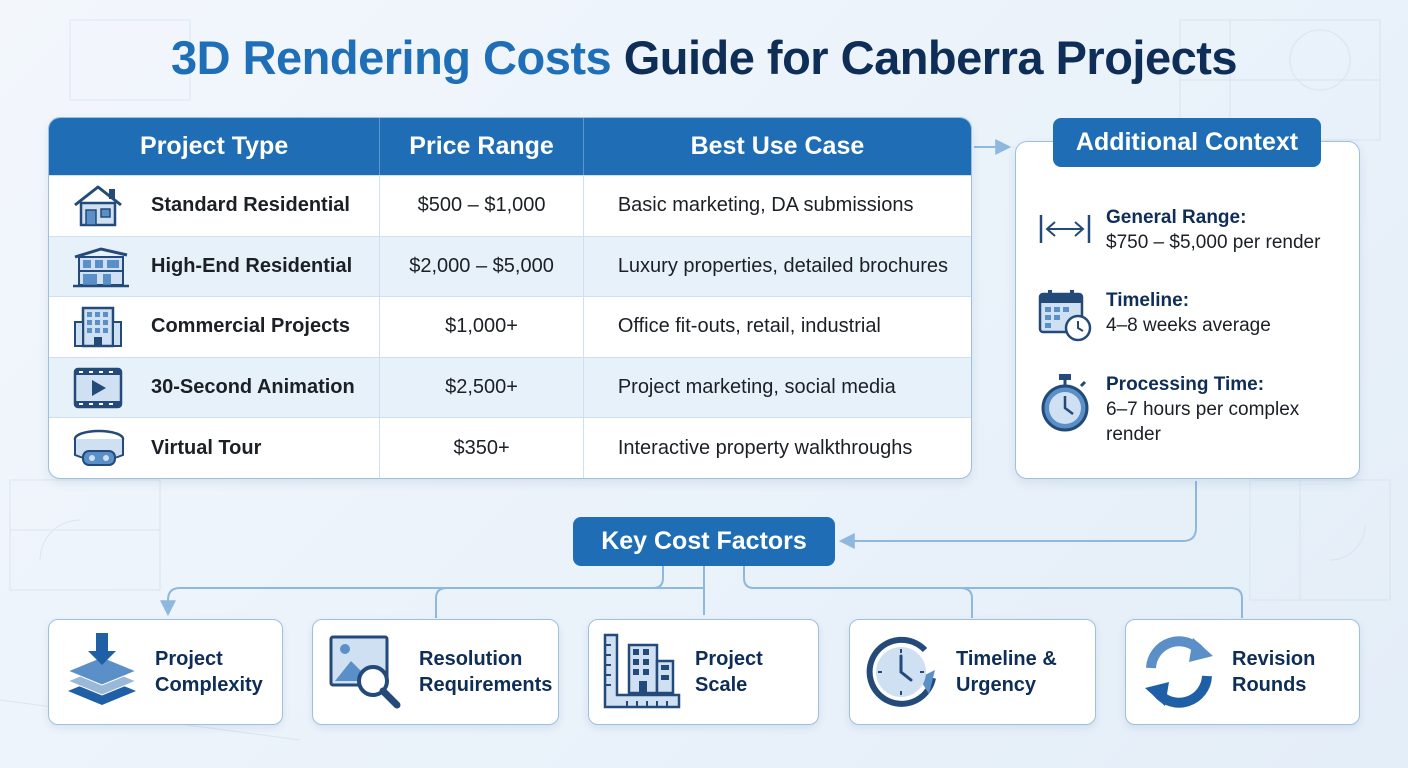 The height and width of the screenshot is (768, 1408). What do you see at coordinates (435, 672) in the screenshot?
I see `factor-card-resolution-requirements: Resolution Requirements` at bounding box center [435, 672].